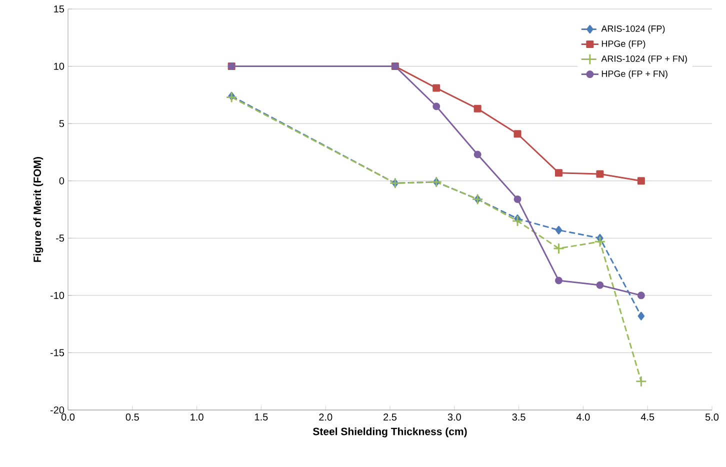 Image resolution: width=726 pixels, height=467 pixels. What do you see at coordinates (57, 295) in the screenshot?
I see `y-tick-label: -10` at bounding box center [57, 295].